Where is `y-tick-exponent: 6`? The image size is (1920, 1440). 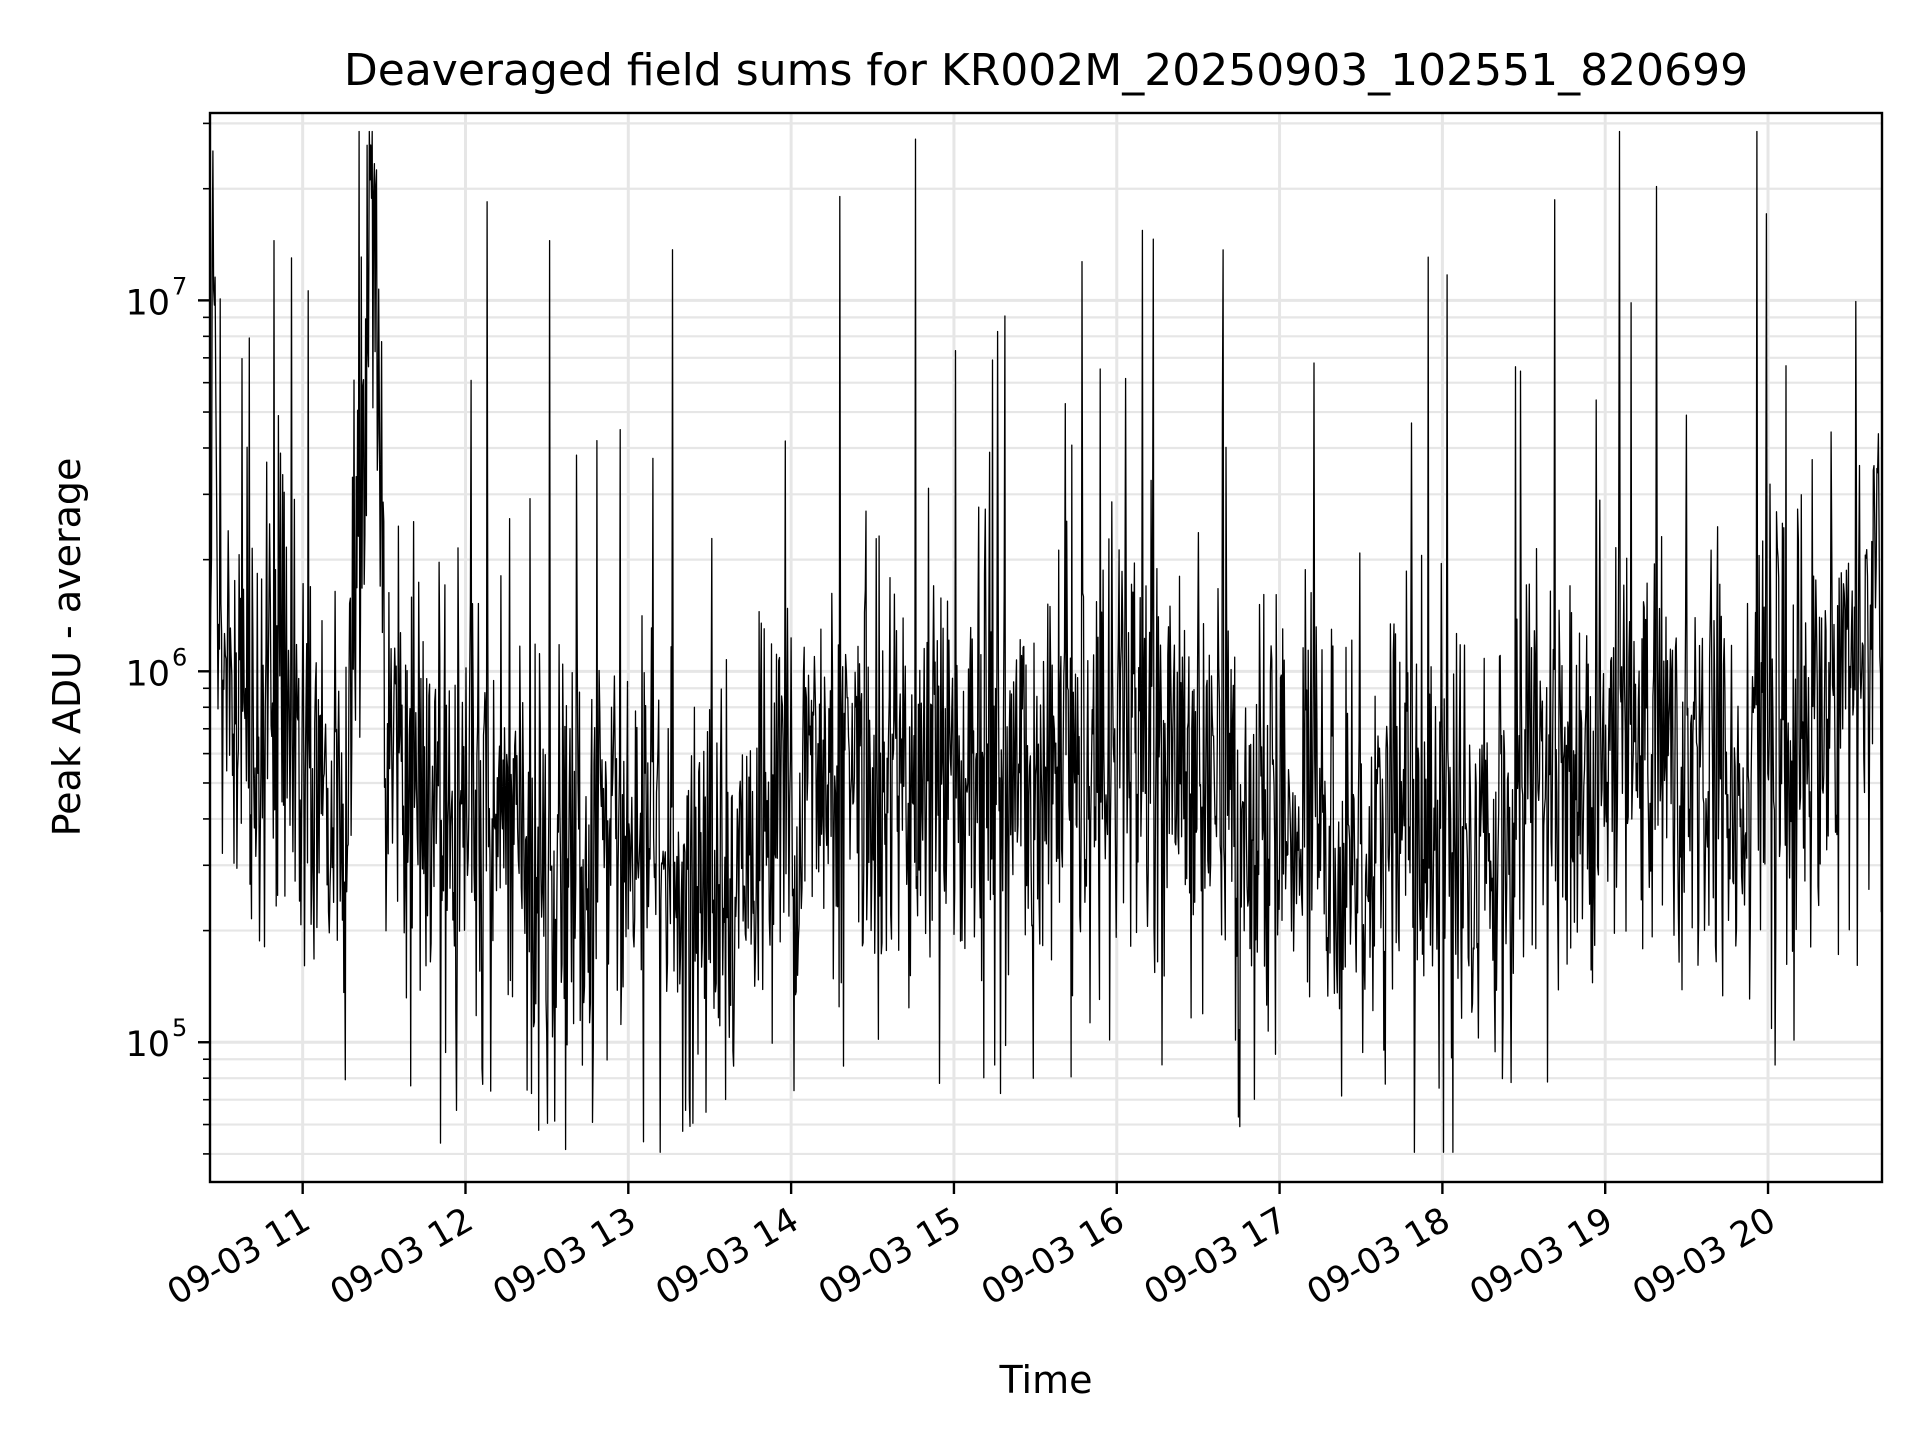 y-tick-exponent: 6 is located at coordinates (179, 657).